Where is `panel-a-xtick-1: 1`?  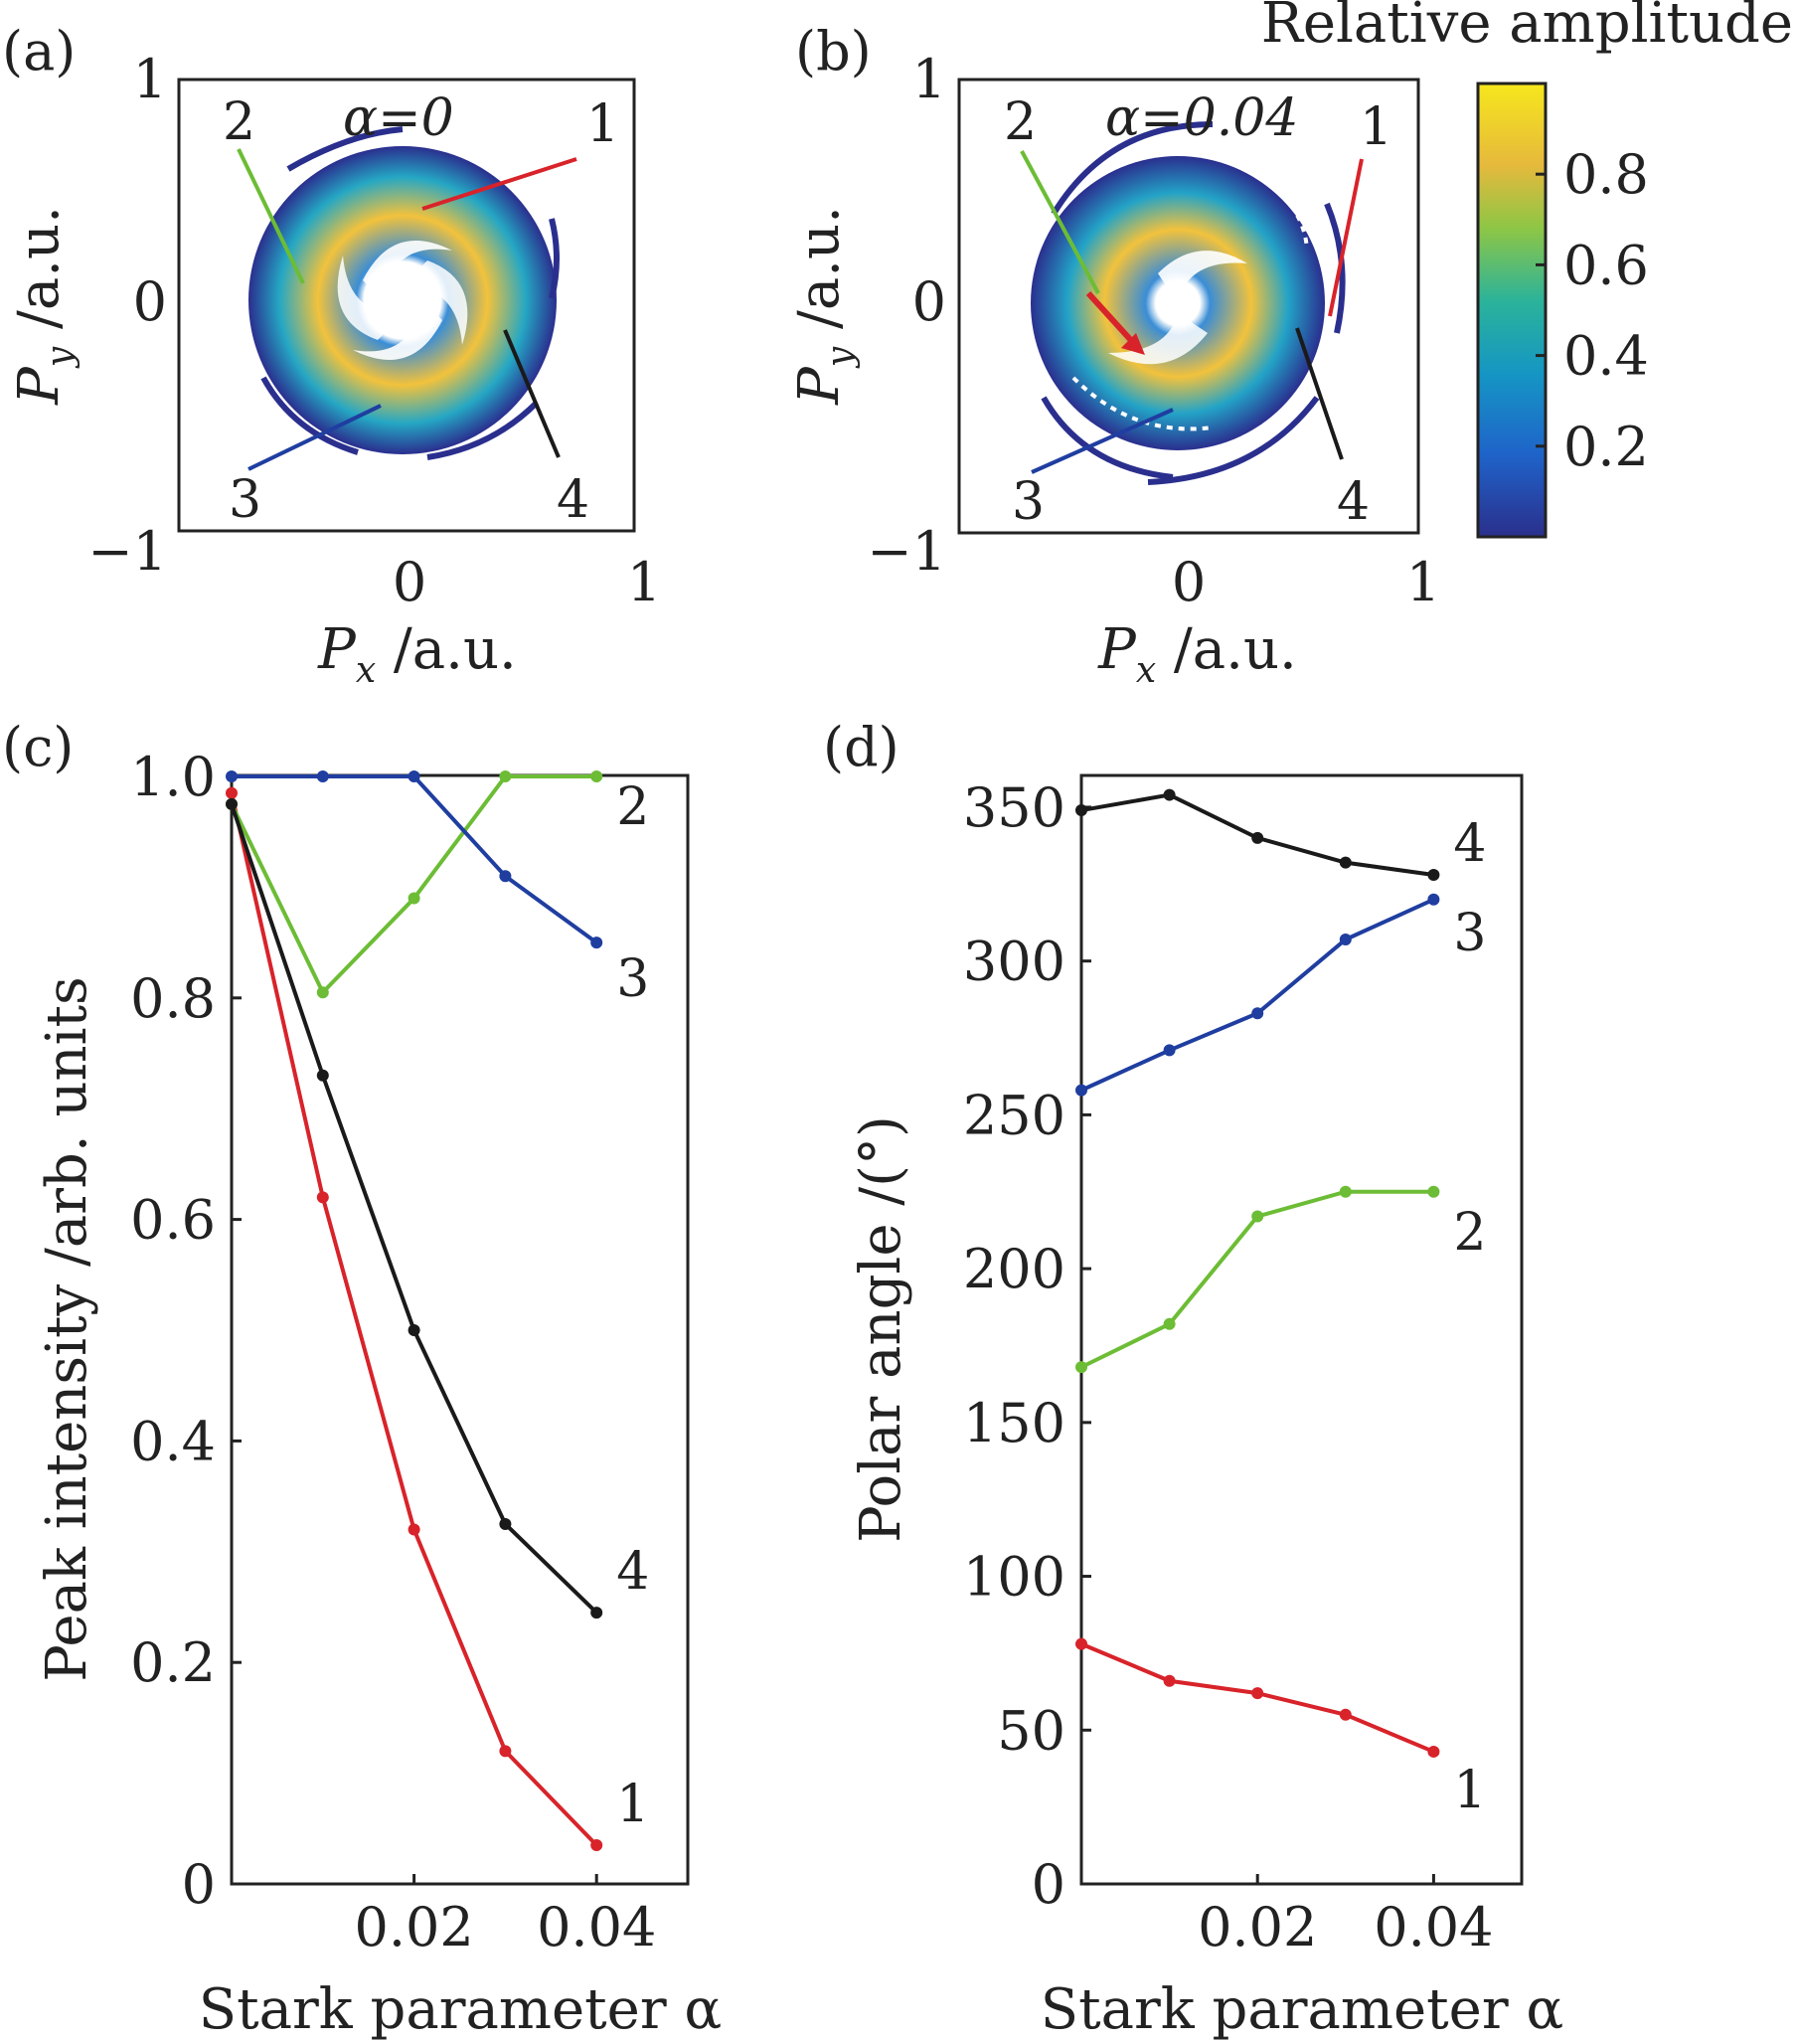
panel-a-xtick-1: 1 is located at coordinates (644, 582).